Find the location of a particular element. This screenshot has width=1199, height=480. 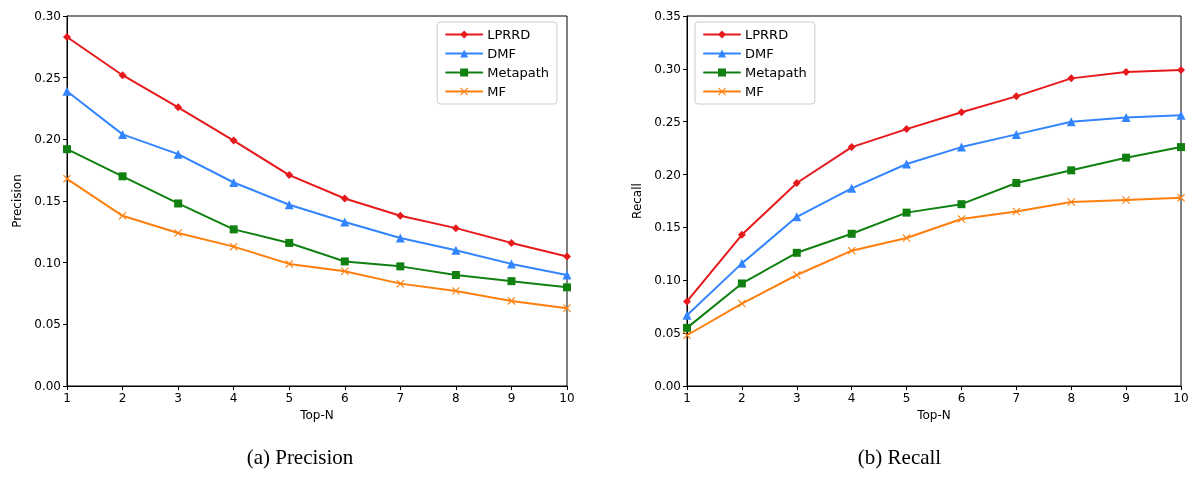

y-tick-label: 0.25 is located at coordinates (667, 121).